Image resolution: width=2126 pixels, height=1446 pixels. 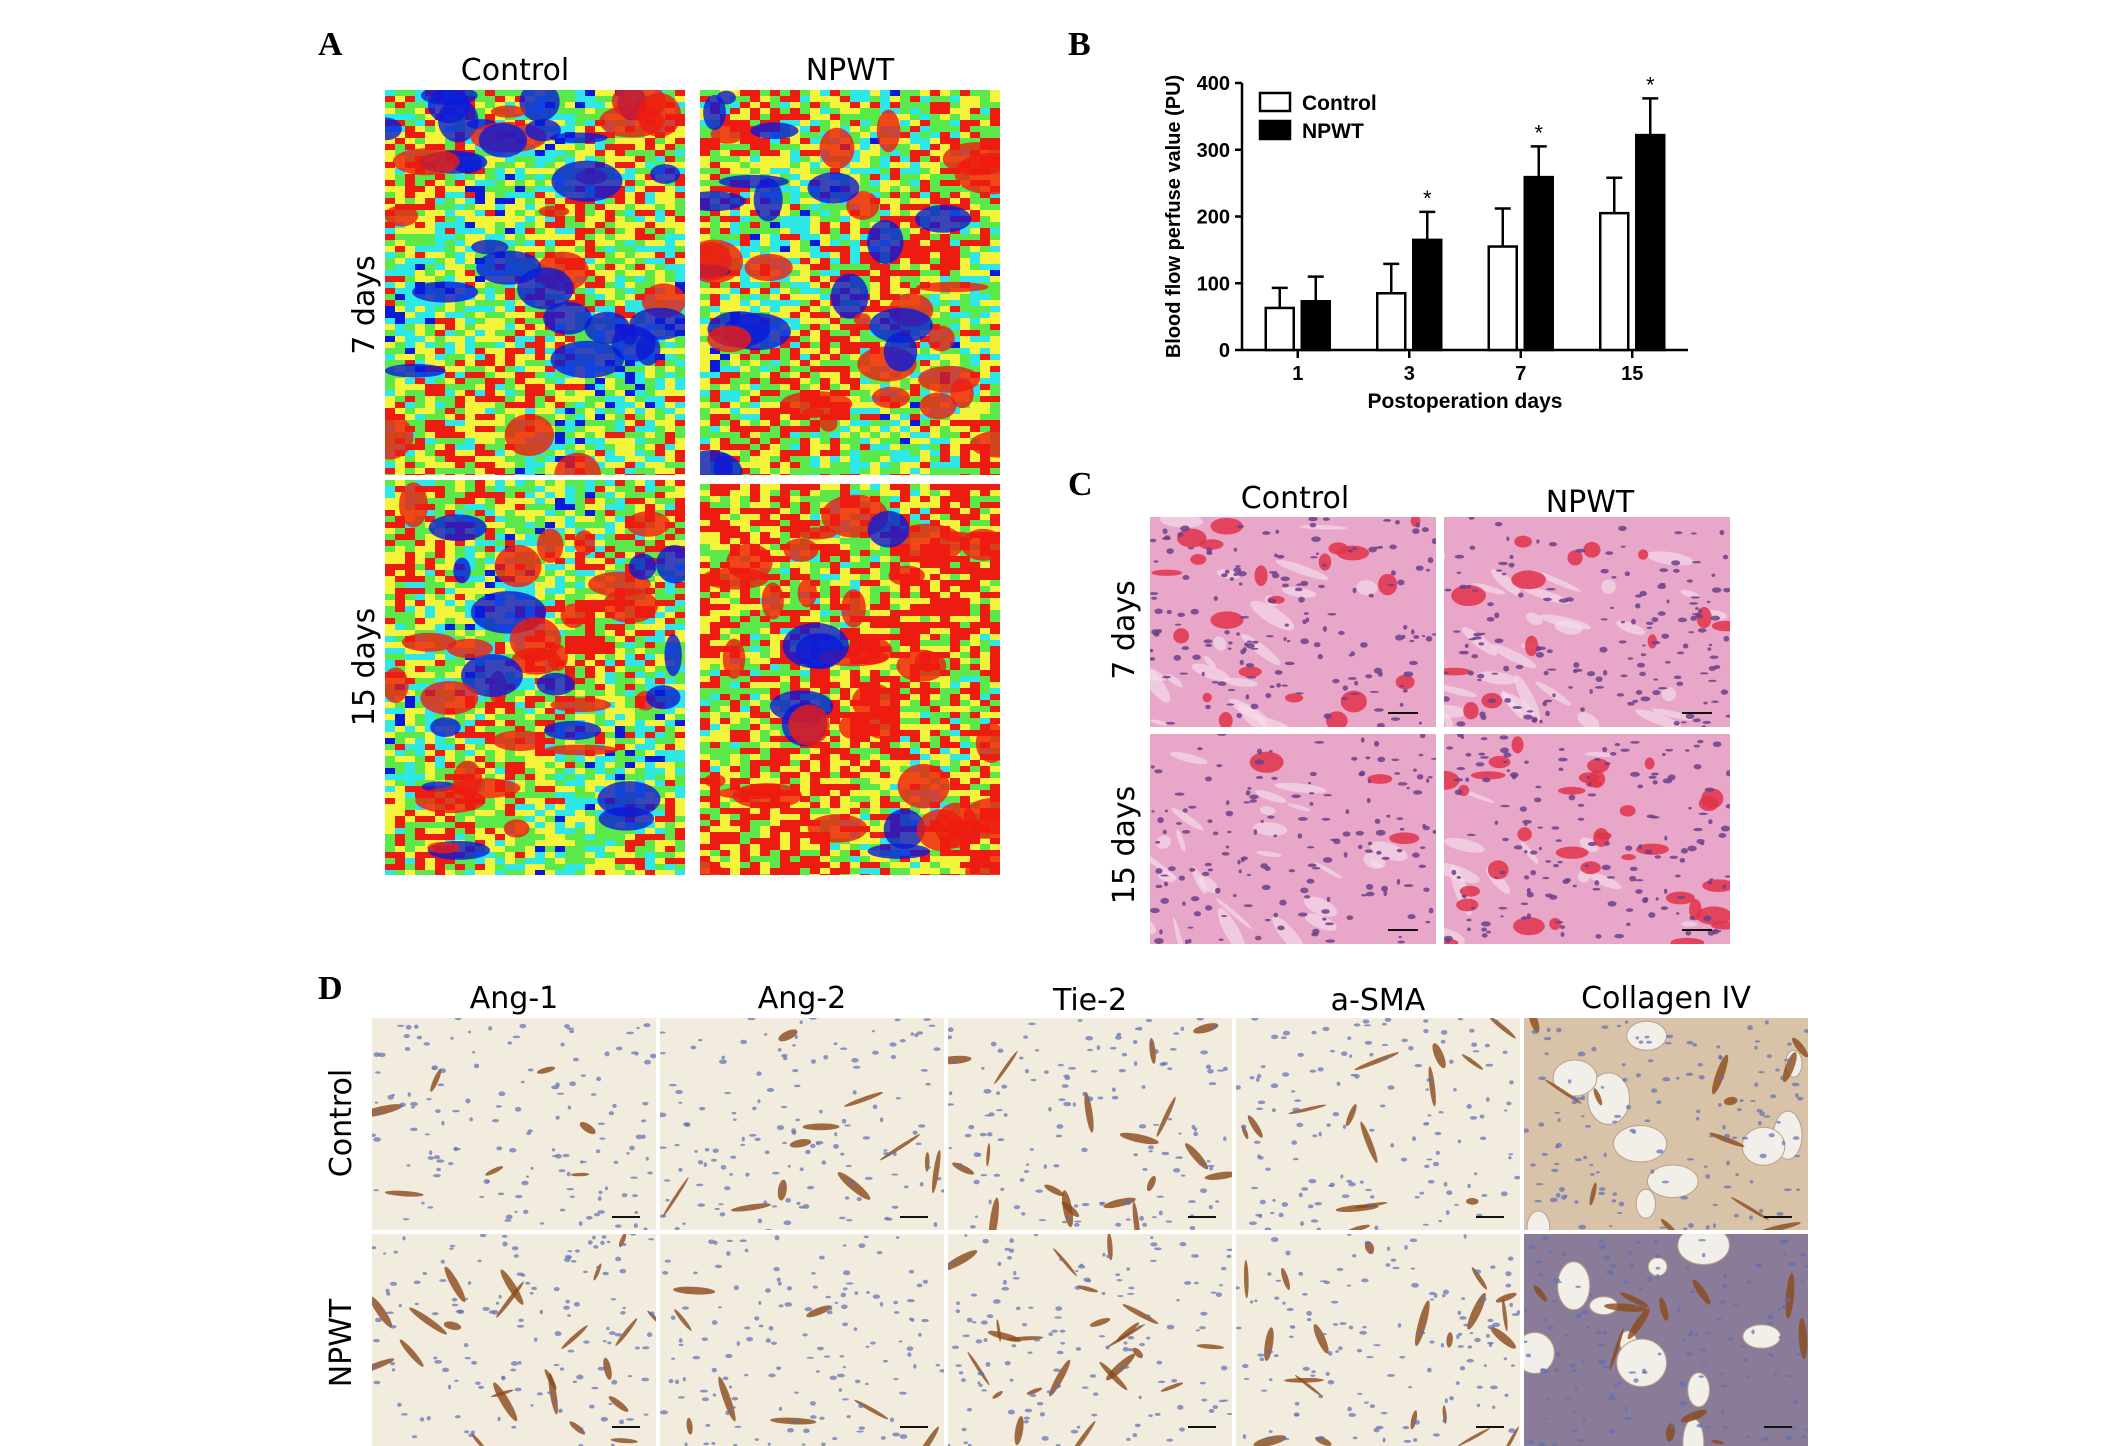 I want to click on he-stain-npwt-7days, so click(x=1587, y=622).